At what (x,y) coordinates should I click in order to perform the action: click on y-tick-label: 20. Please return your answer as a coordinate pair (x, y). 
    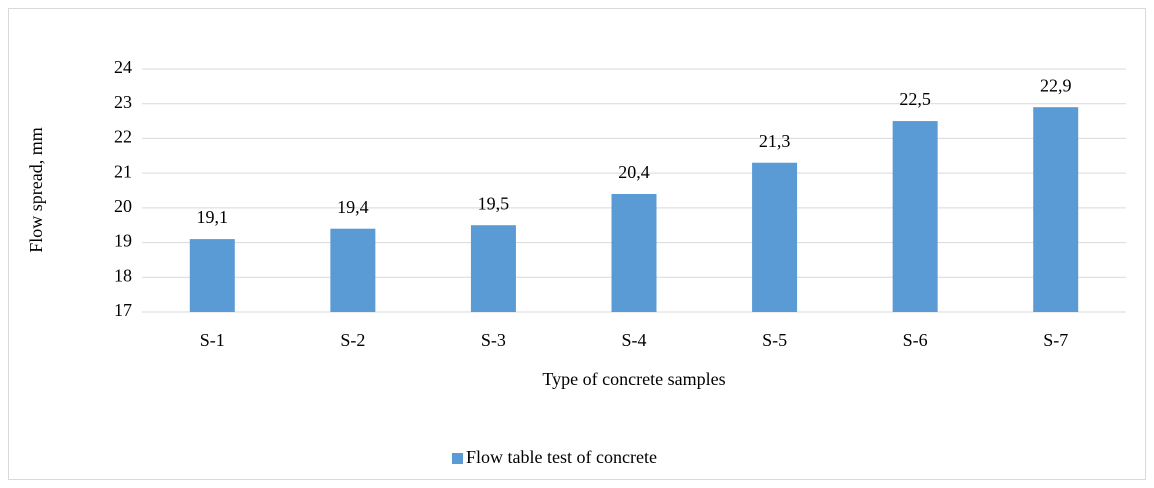
    Looking at the image, I should click on (123, 206).